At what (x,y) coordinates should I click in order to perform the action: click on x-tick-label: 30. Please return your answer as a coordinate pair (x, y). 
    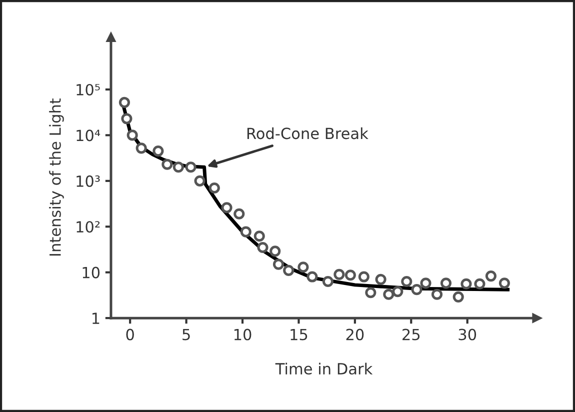
    Looking at the image, I should click on (467, 334).